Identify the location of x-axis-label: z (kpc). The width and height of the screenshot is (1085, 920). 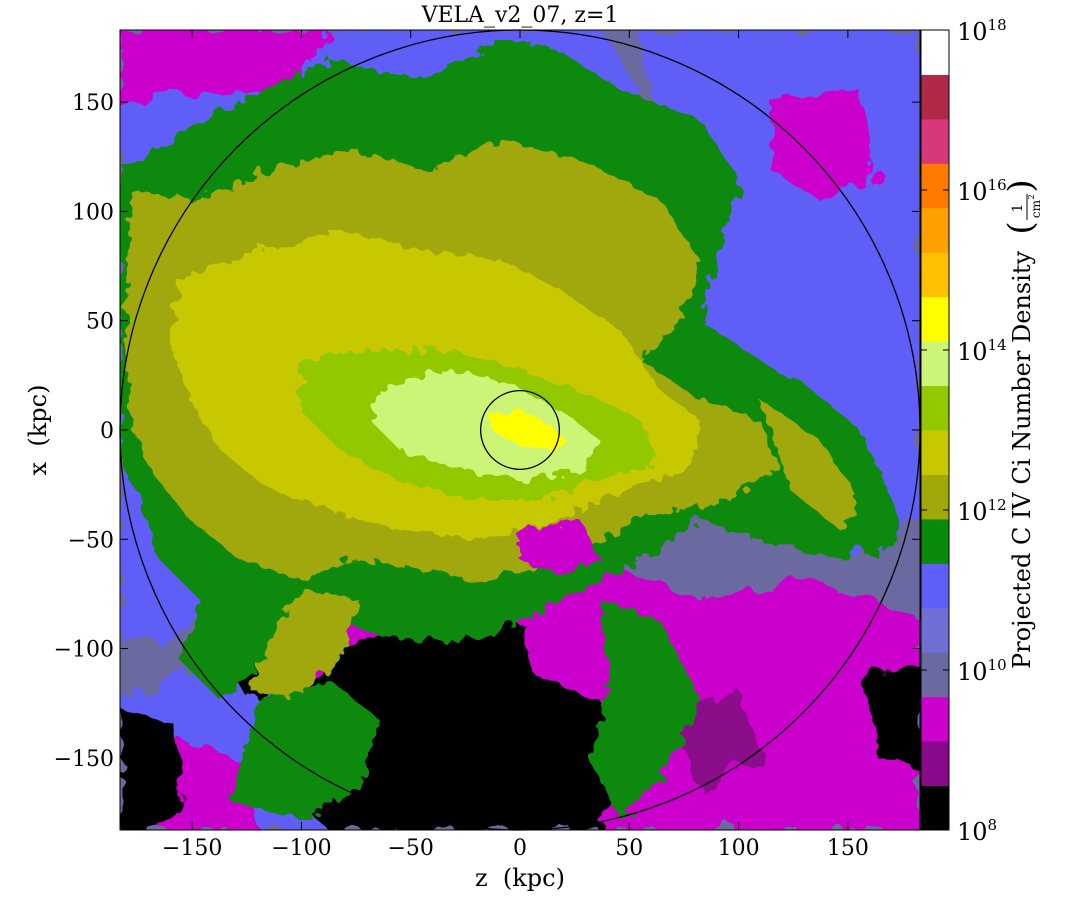
(520, 878).